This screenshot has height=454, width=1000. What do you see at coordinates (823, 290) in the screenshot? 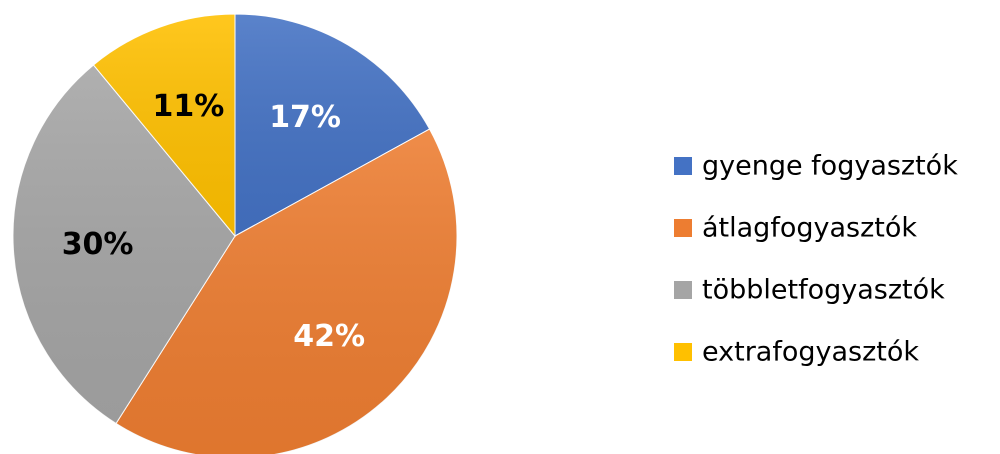
I see `legend-label: többletfogyasztók` at bounding box center [823, 290].